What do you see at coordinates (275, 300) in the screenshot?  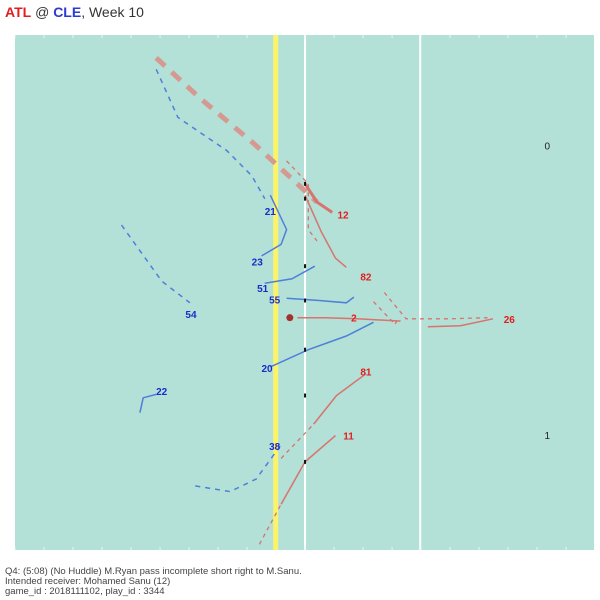 I see `player-label: 55` at bounding box center [275, 300].